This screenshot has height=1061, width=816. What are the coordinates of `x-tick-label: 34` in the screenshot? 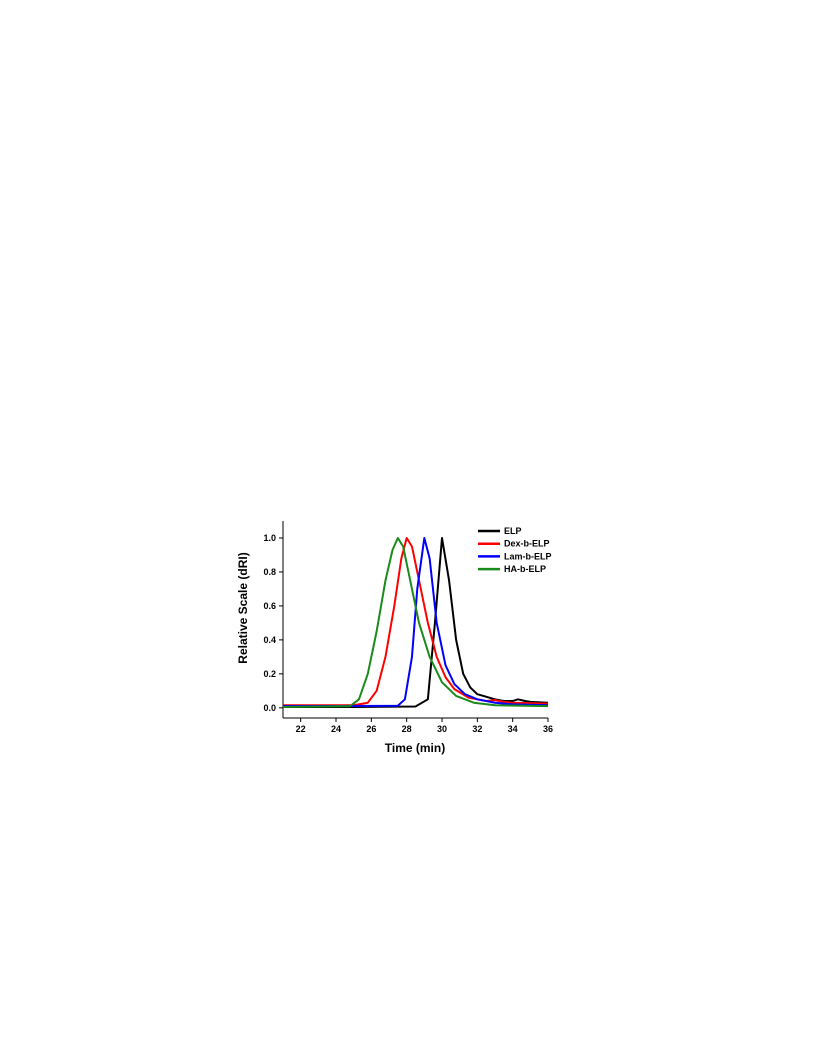 It's located at (513, 729).